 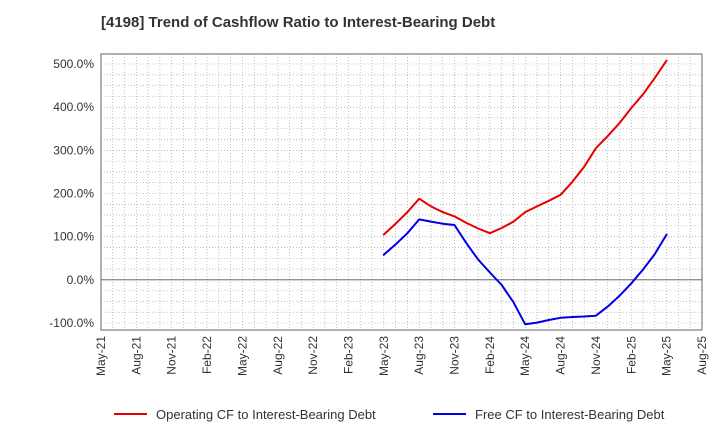 I want to click on y-tick-label: 200.0%, so click(x=73, y=194).